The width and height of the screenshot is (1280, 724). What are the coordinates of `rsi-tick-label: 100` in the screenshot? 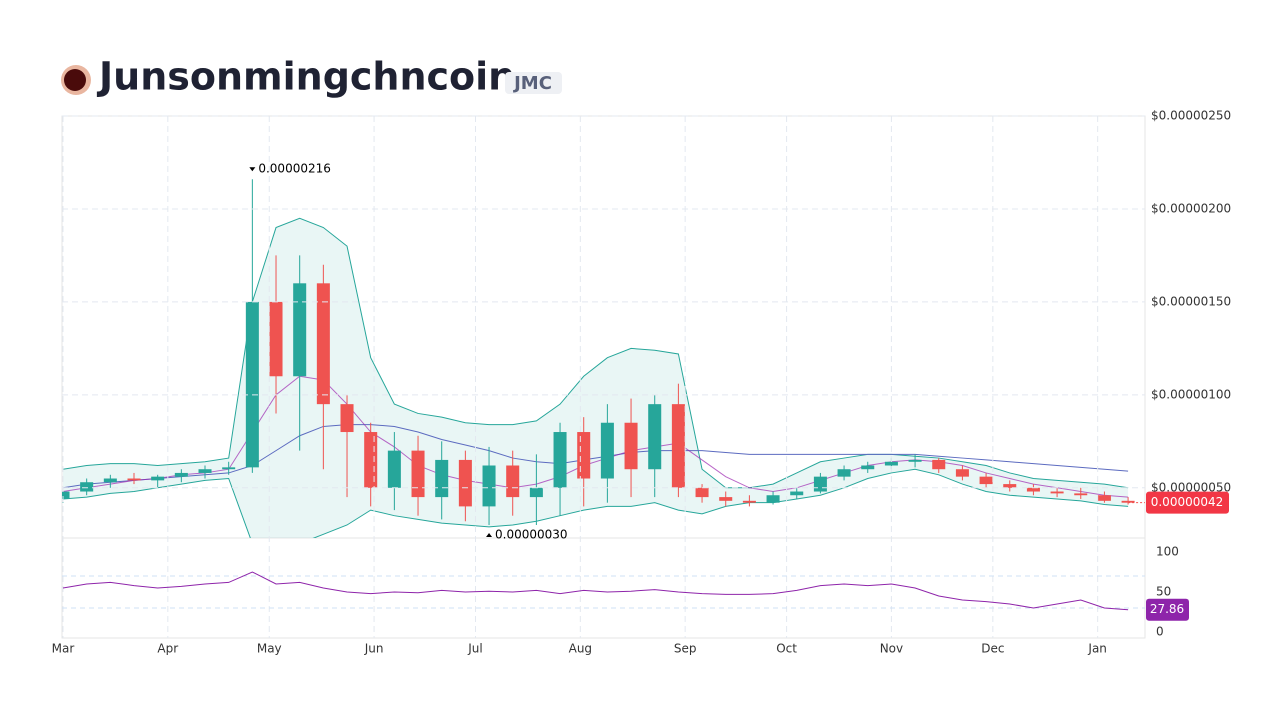 It's located at (1167, 552).